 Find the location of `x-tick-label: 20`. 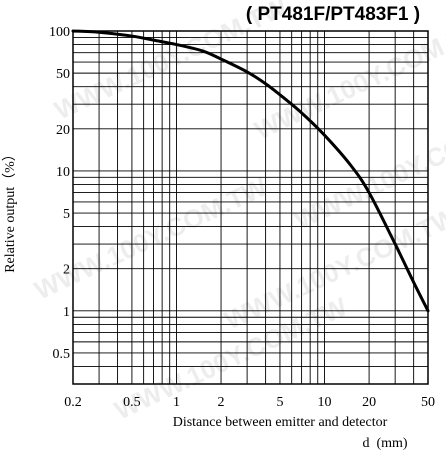

x-tick-label: 20 is located at coordinates (369, 402).